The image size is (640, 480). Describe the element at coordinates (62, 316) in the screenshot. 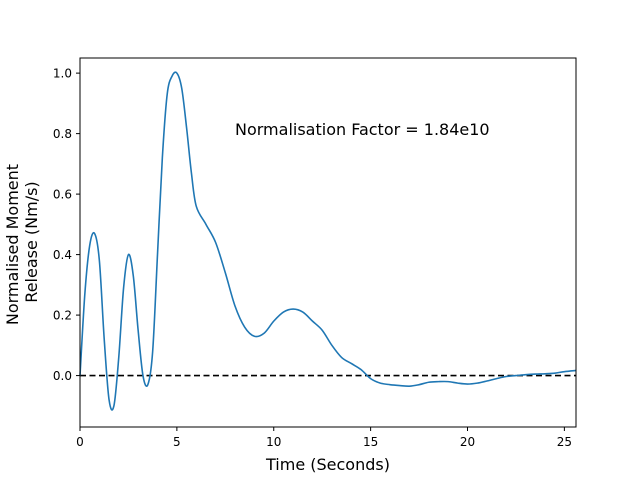

I see `y-tick-label: 0.2` at that location.